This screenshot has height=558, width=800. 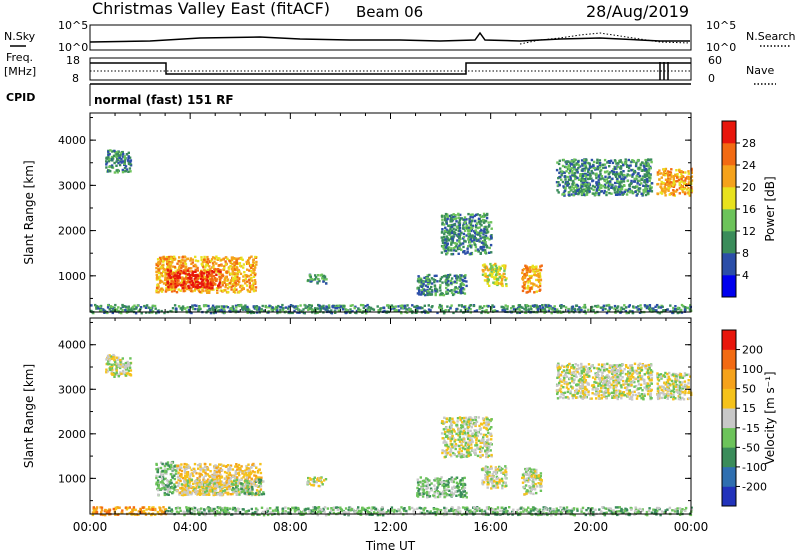 I want to click on power-ytick-label: 2000, so click(x=72, y=231).